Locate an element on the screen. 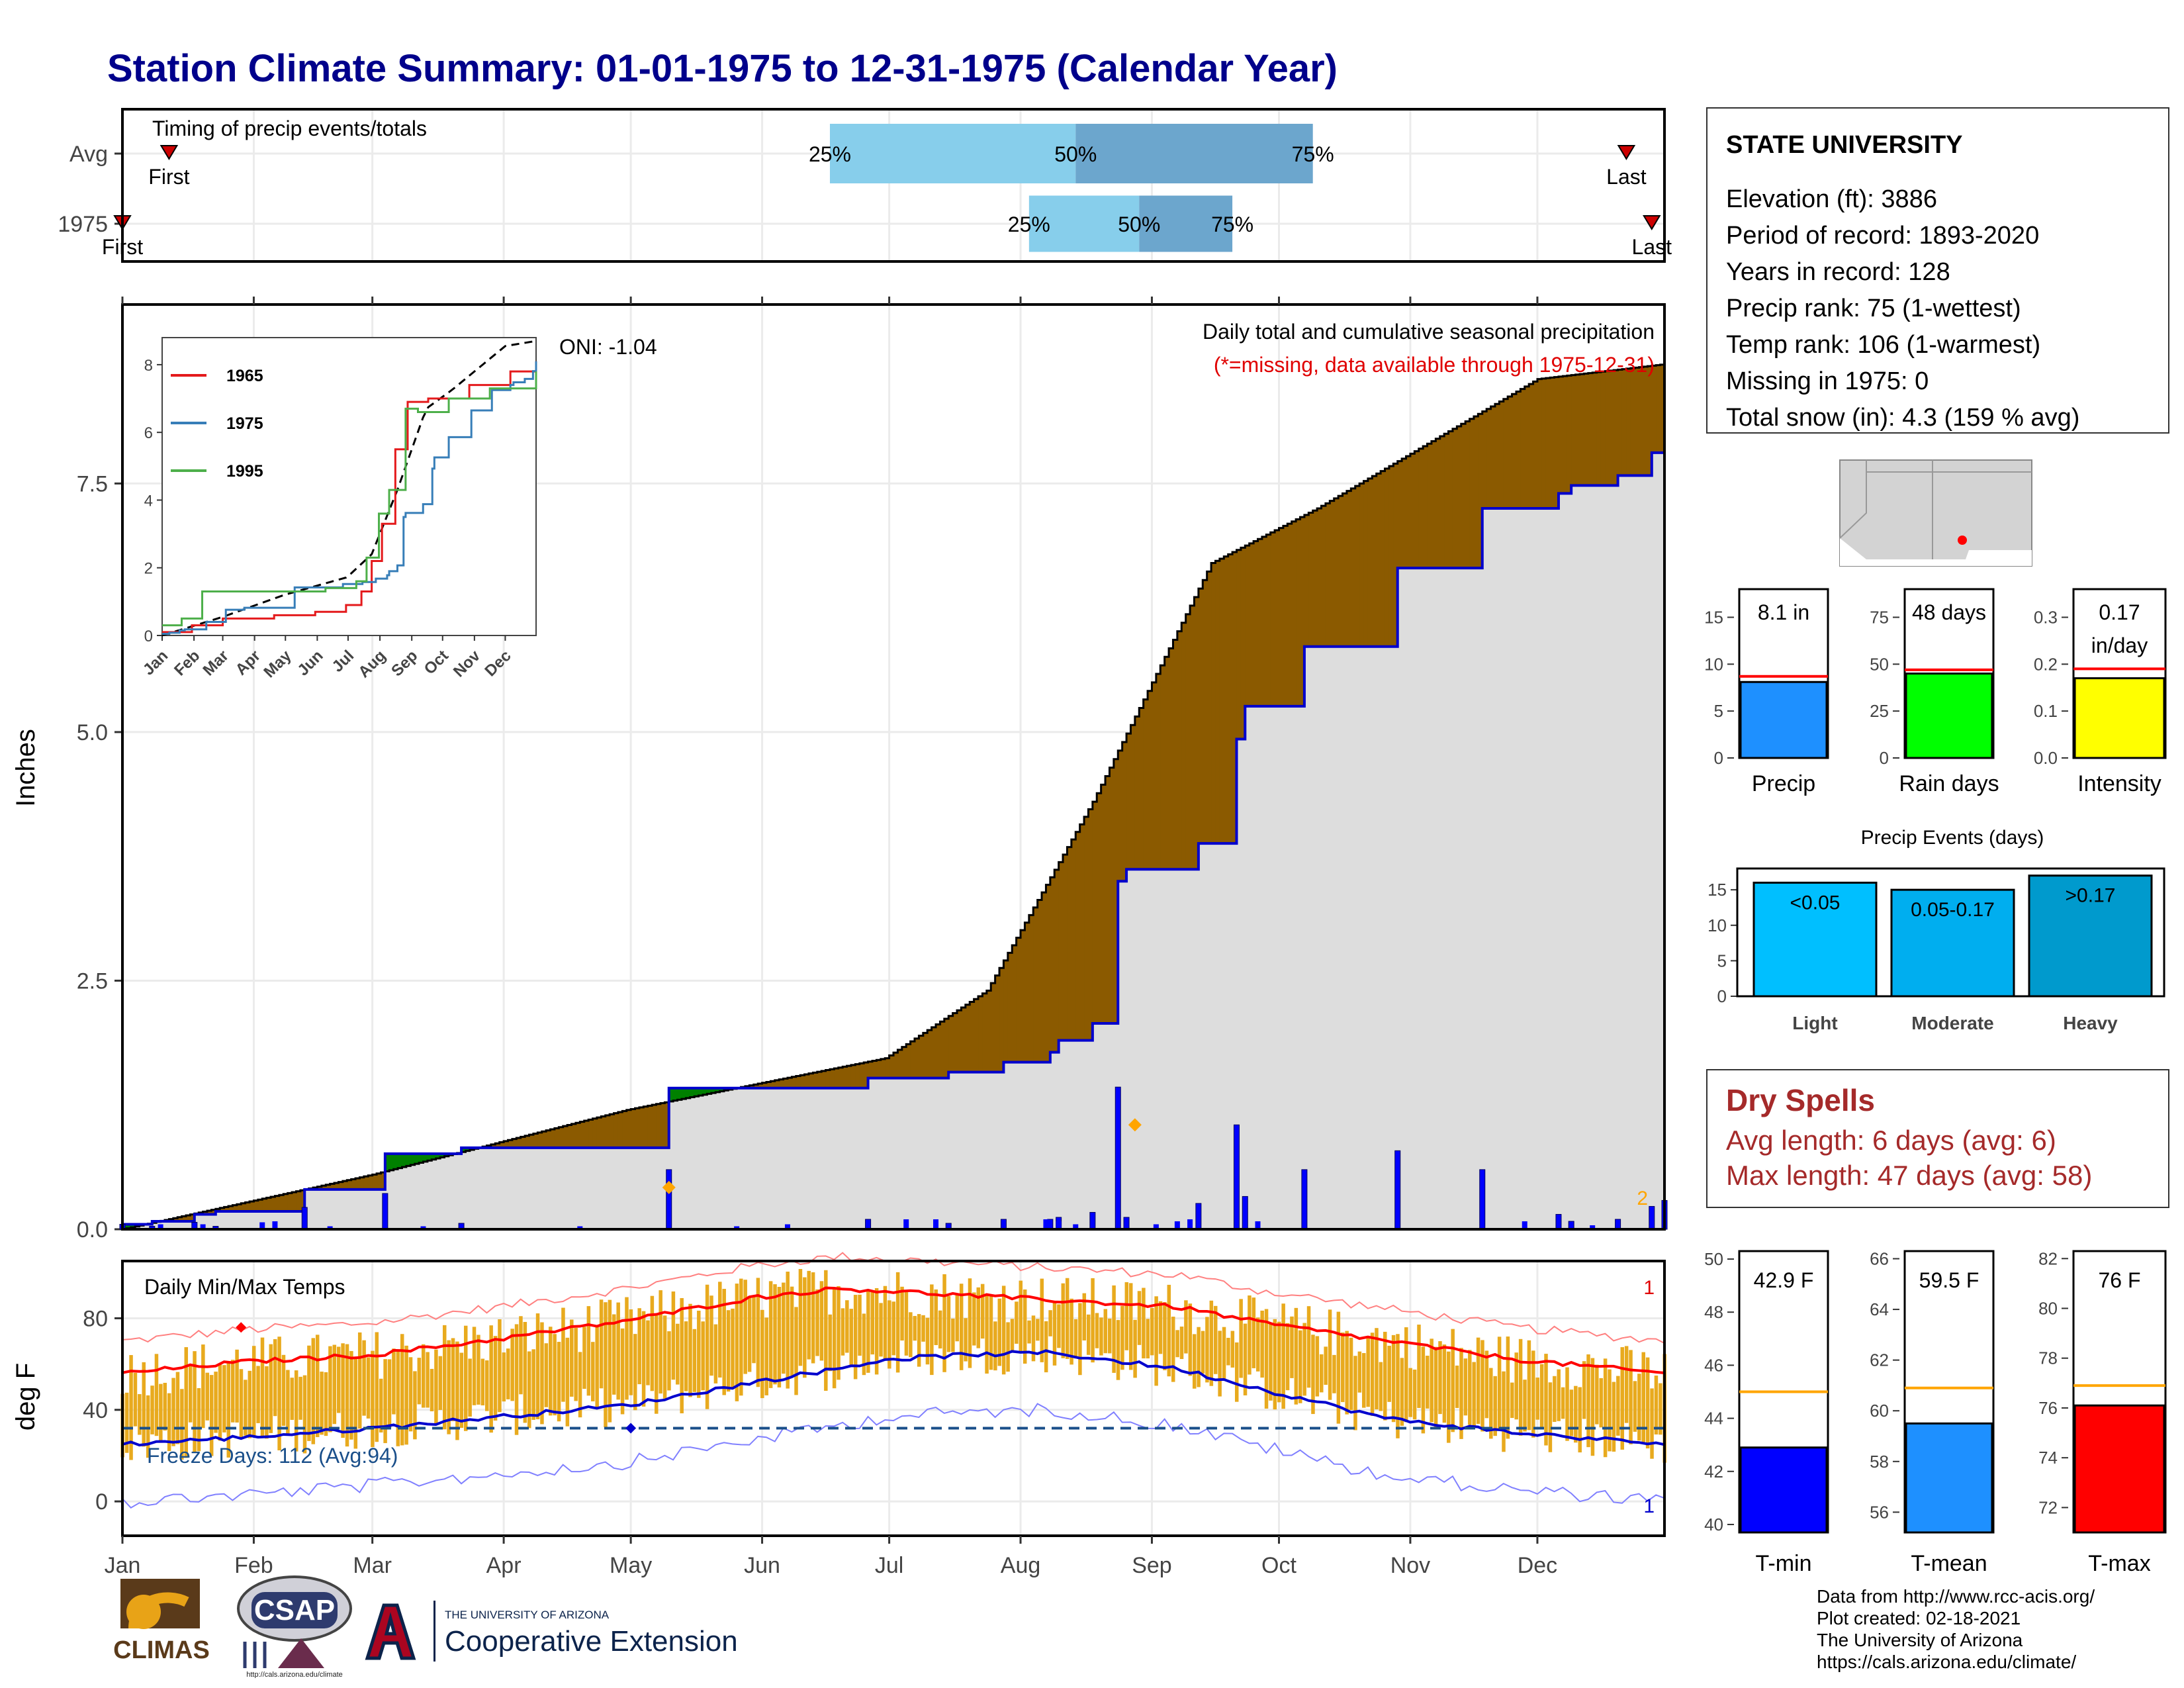 The width and height of the screenshot is (2184, 1688). temp-count-top: 1 is located at coordinates (1649, 1288).